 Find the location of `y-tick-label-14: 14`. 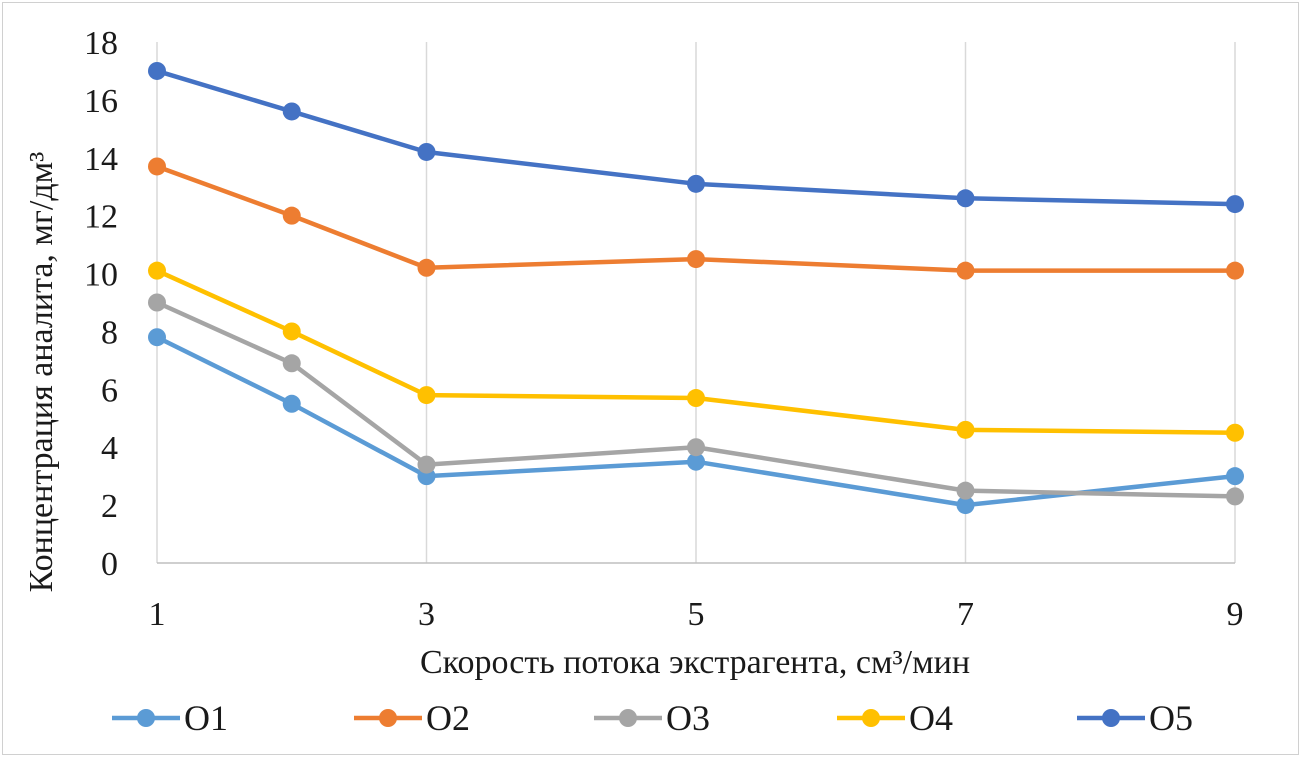

y-tick-label-14: 14 is located at coordinates (101, 159).